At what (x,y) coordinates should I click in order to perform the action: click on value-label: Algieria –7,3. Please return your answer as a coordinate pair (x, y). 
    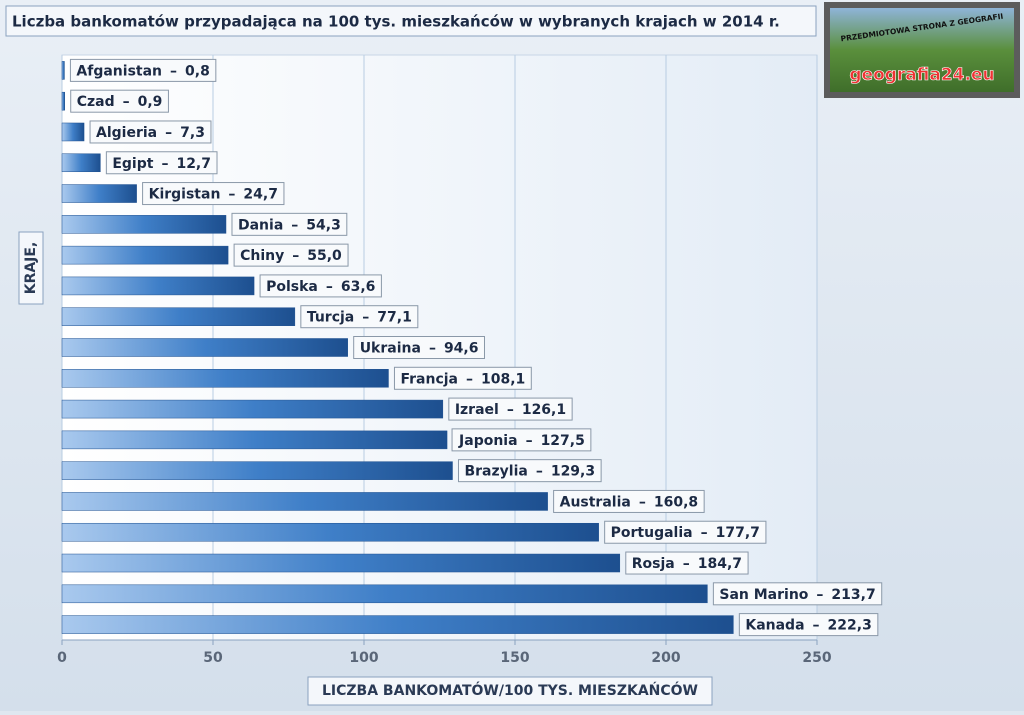
    Looking at the image, I should click on (150, 132).